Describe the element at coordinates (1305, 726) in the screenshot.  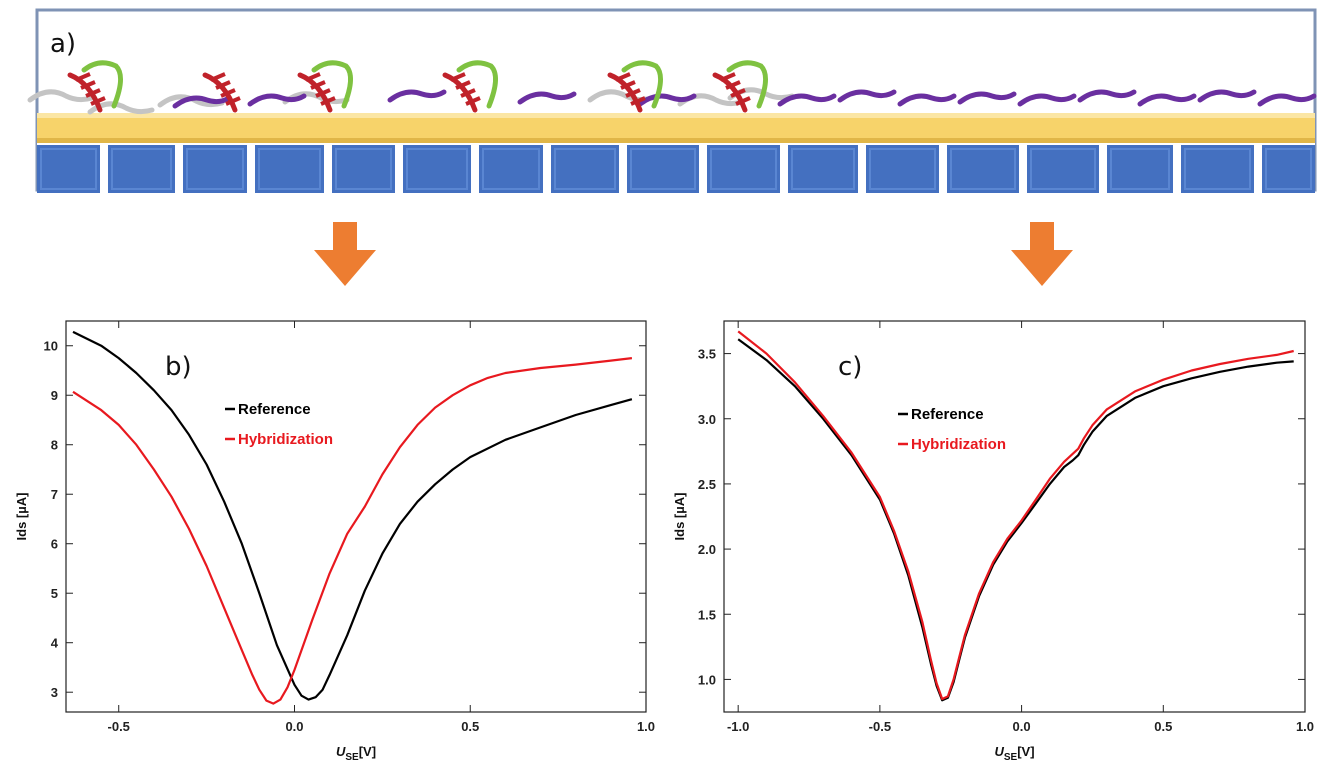
I see `x-tick-label: 1.0` at that location.